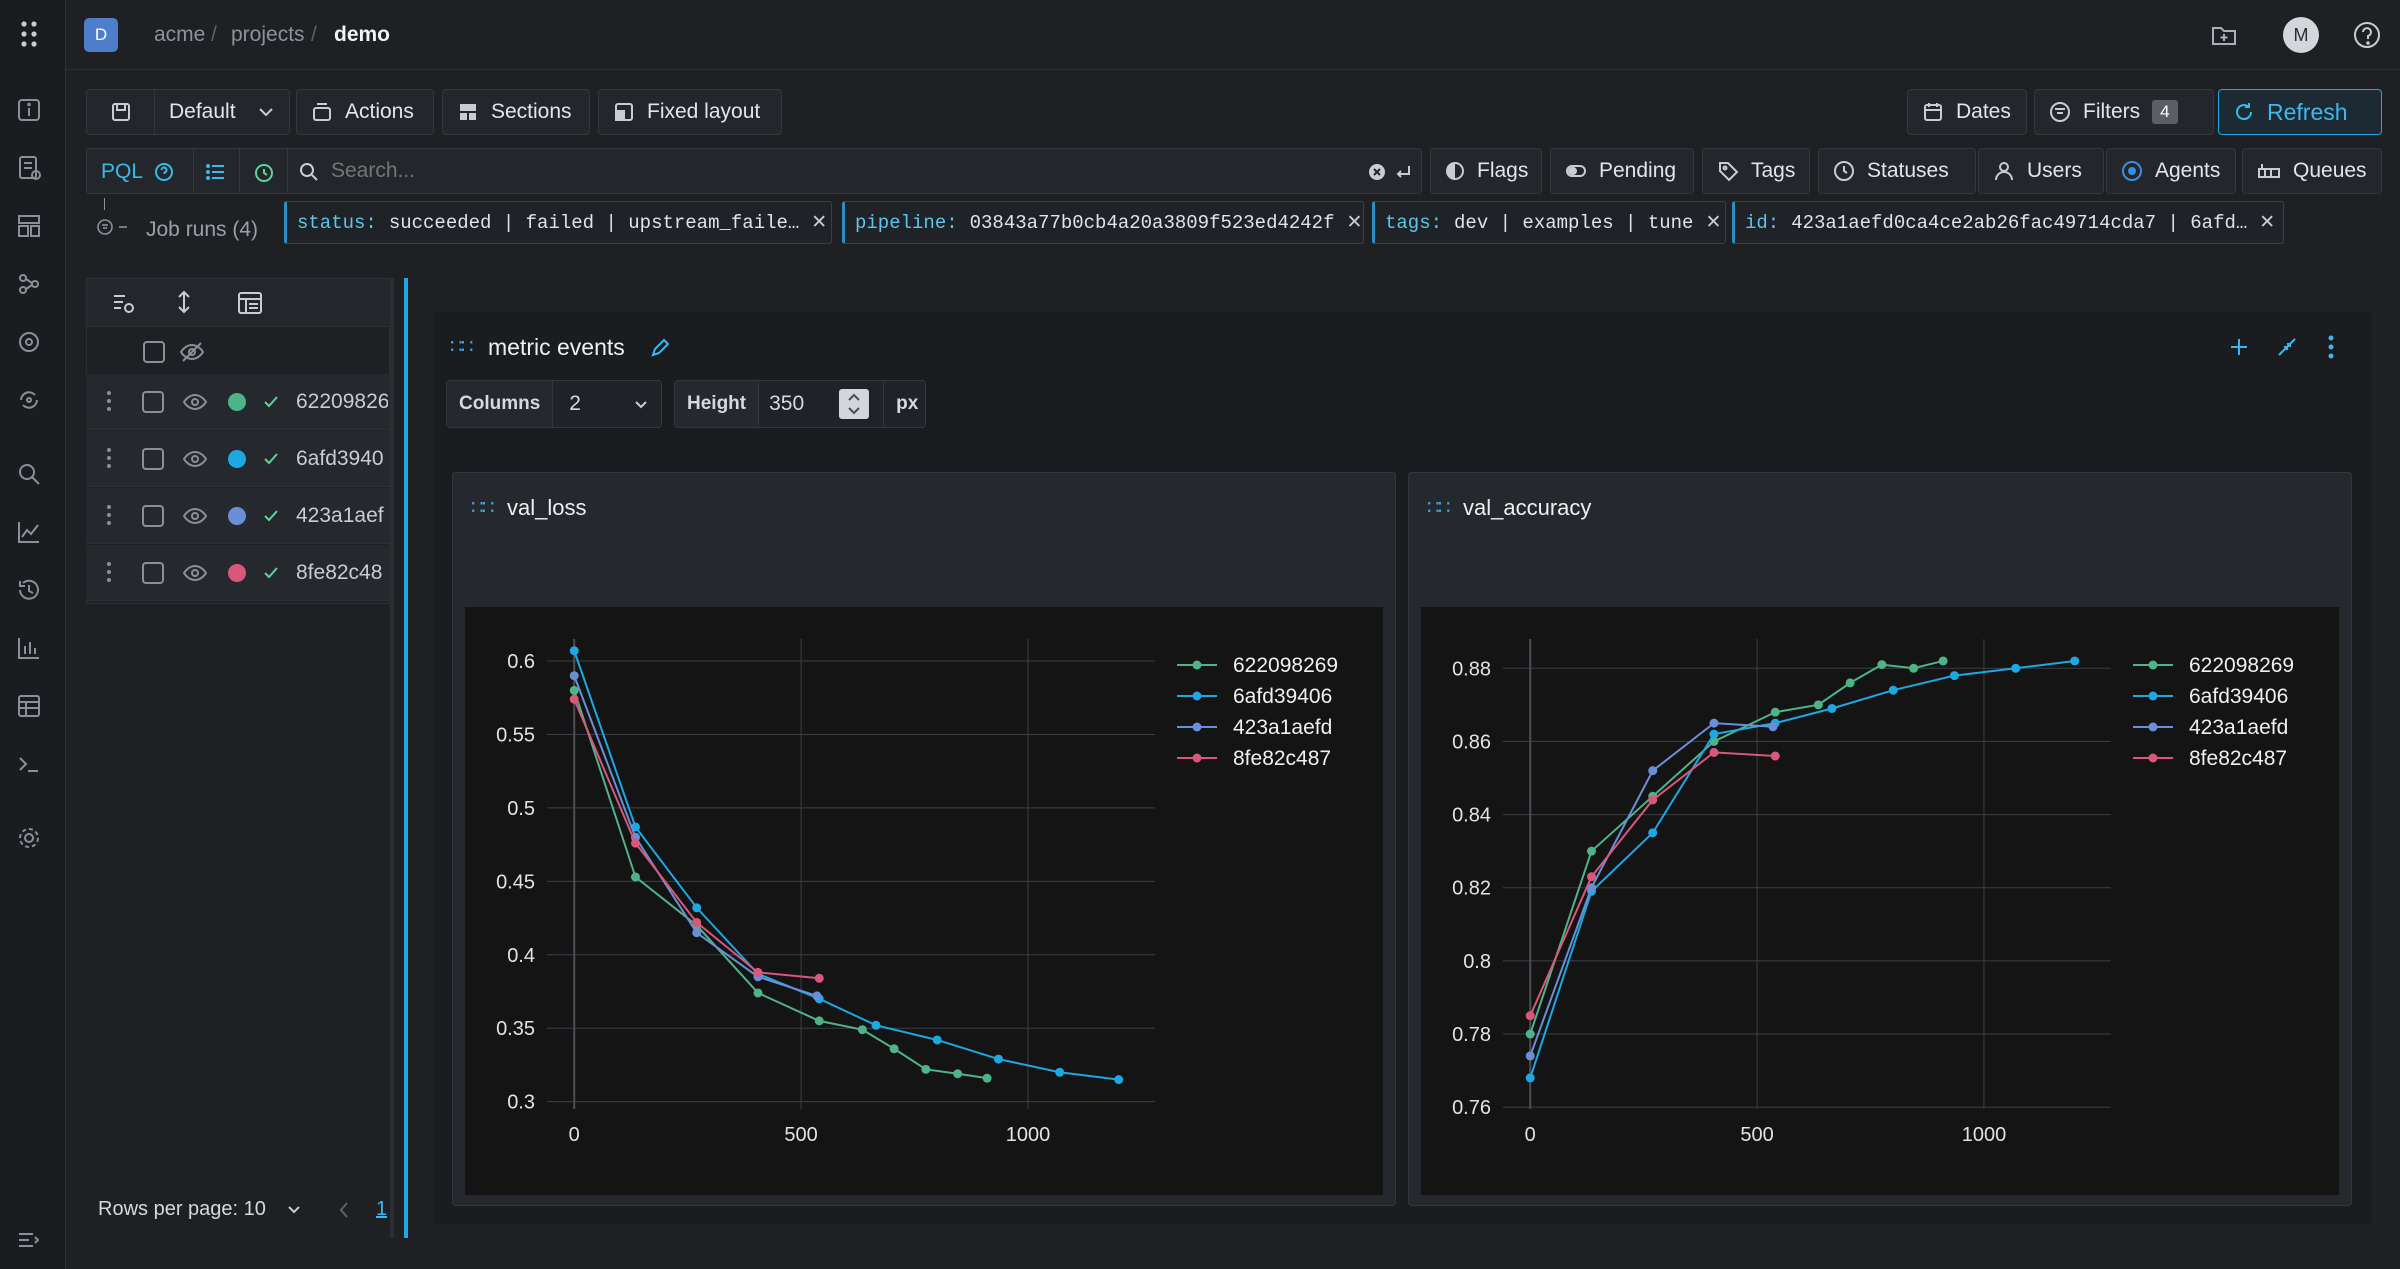  I want to click on table-row: 6afd3940, so click(238, 459).